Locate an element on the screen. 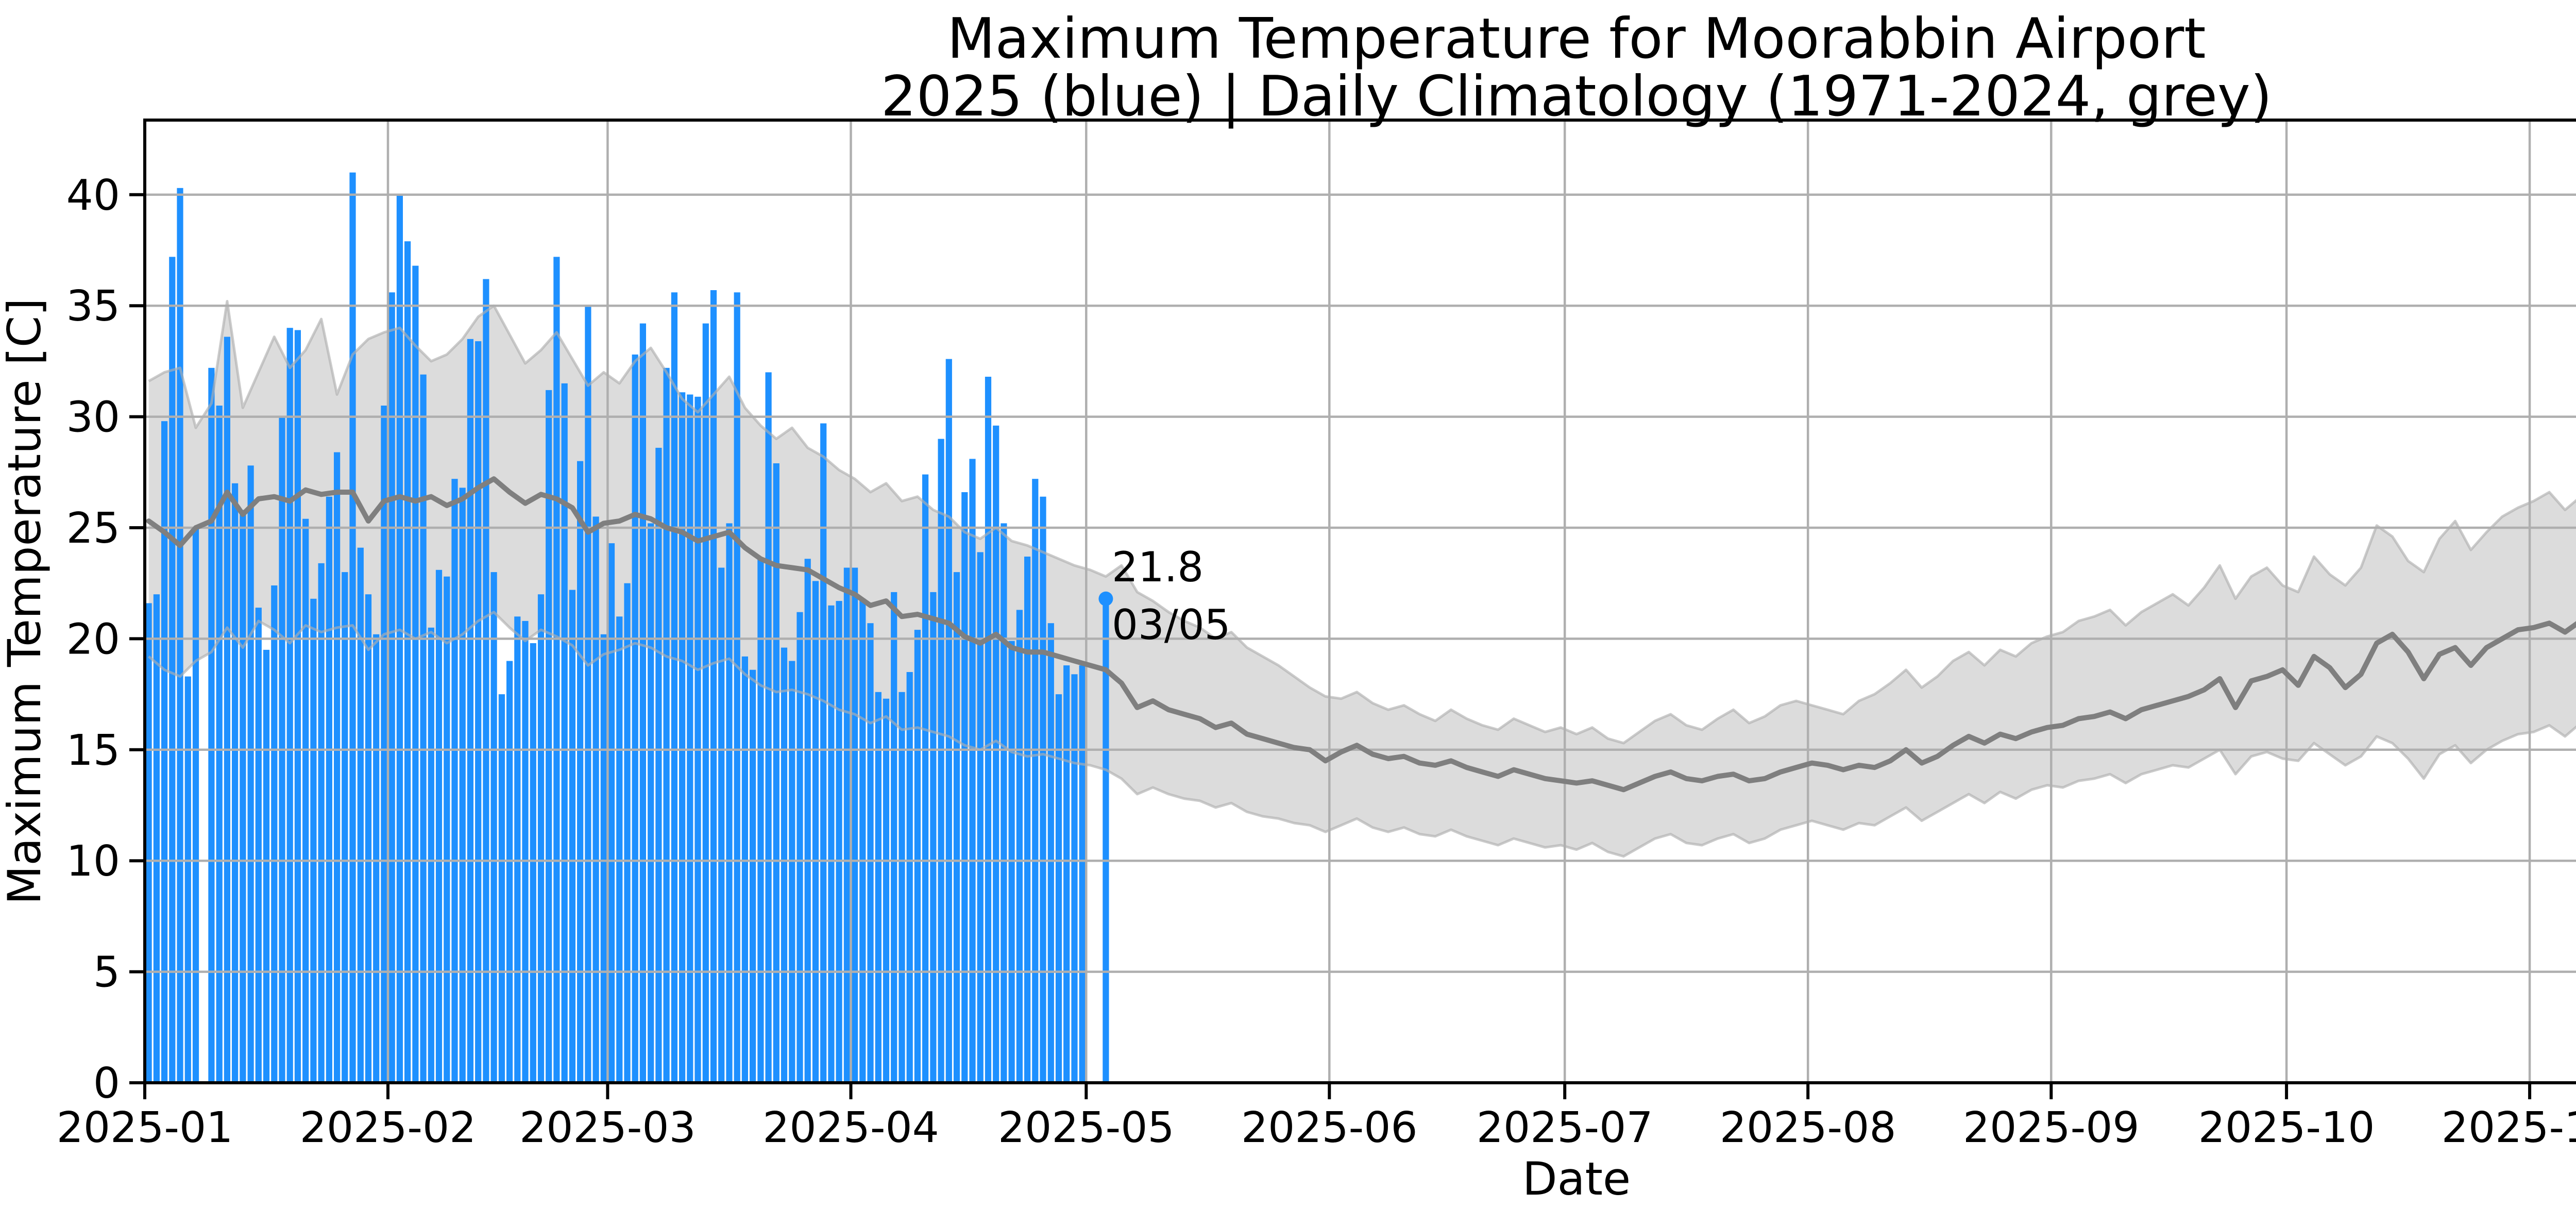 This screenshot has height=1208, width=2576. x-tick-label-2025-11: 2025-11 is located at coordinates (2509, 1127).